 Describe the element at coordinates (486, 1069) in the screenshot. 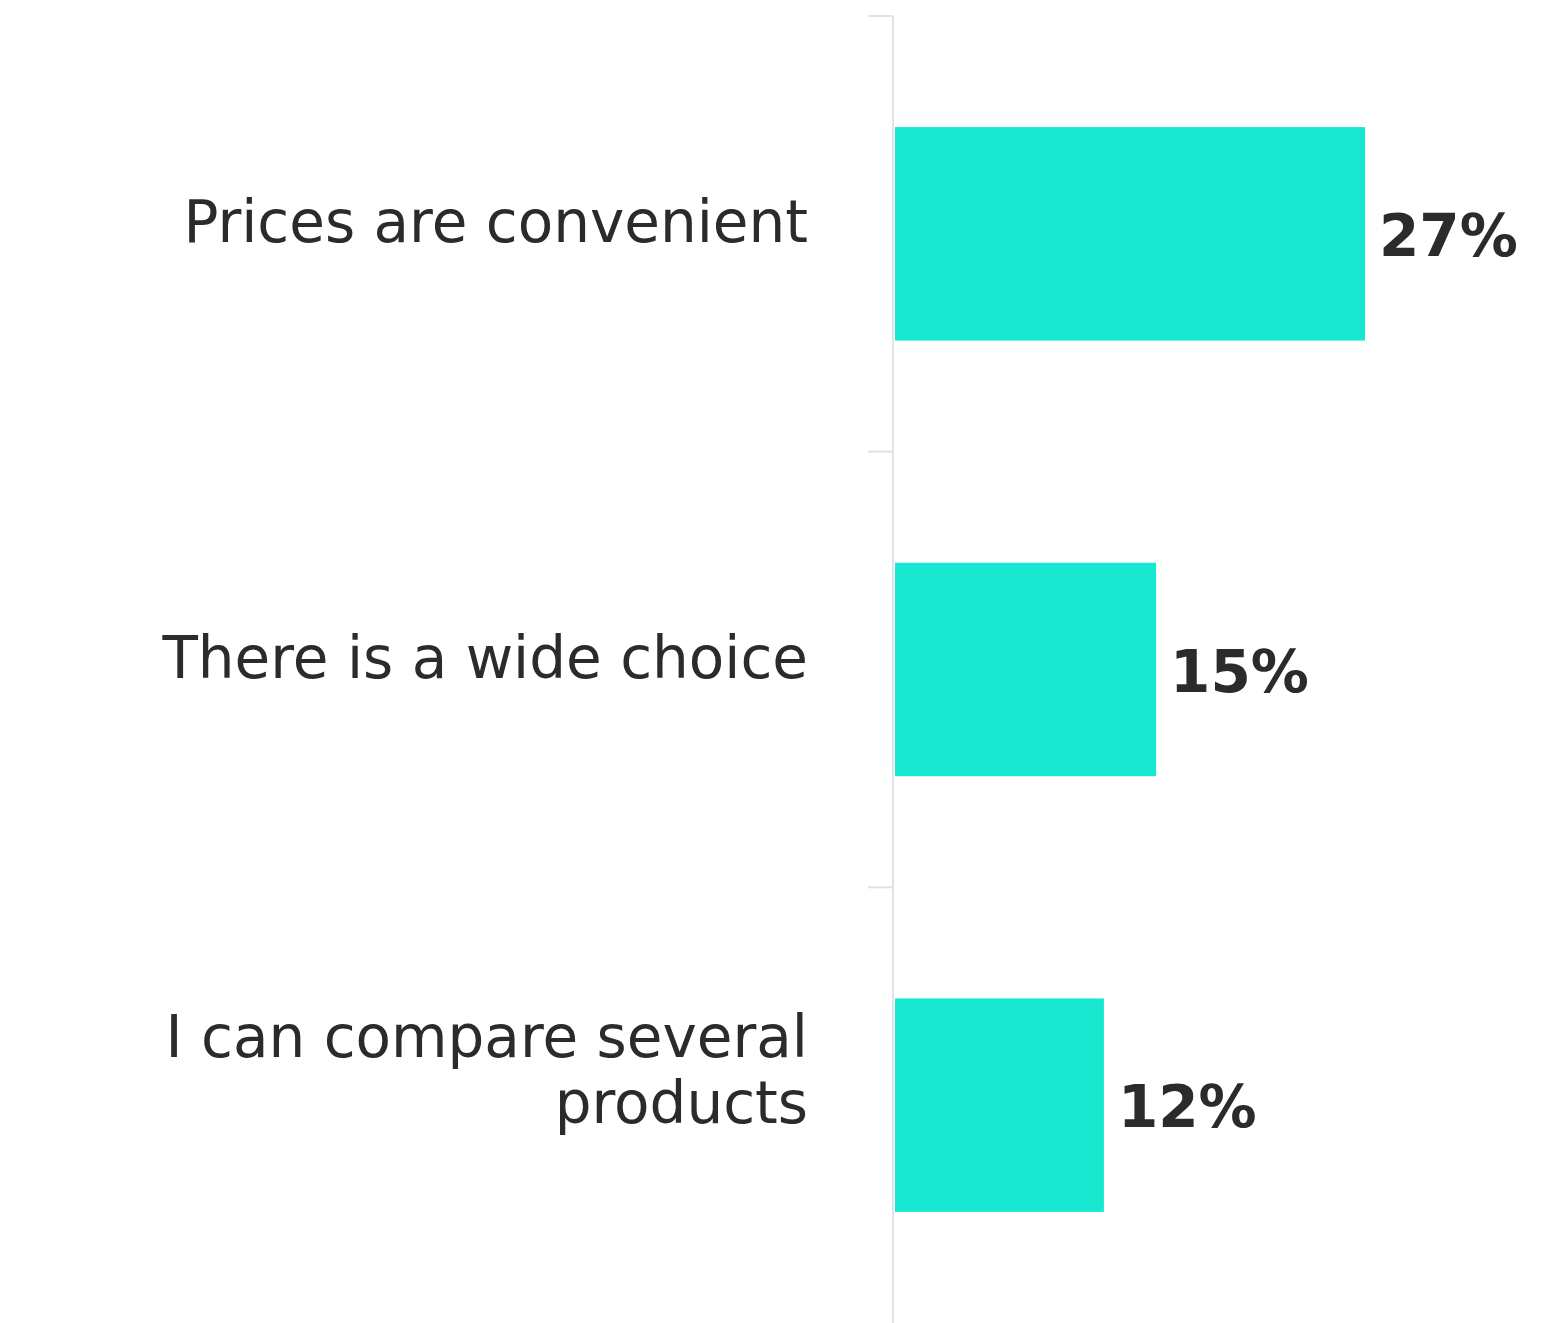

I see `y-tick-label: I can compare several products` at that location.